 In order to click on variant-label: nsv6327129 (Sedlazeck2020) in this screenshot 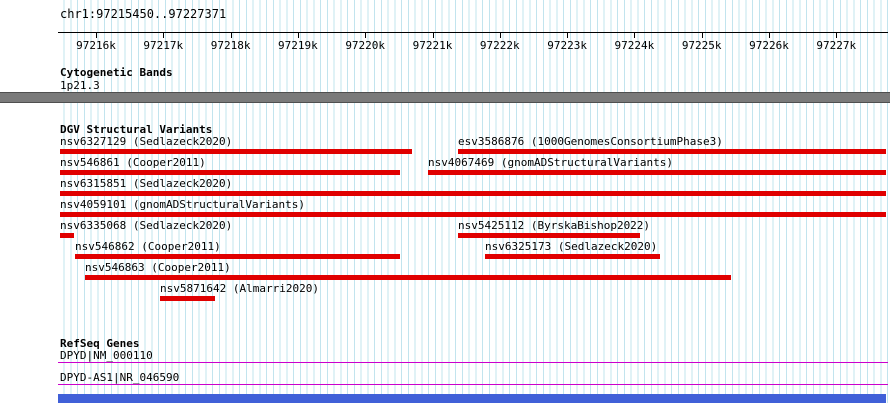, I will do `click(146, 141)`.